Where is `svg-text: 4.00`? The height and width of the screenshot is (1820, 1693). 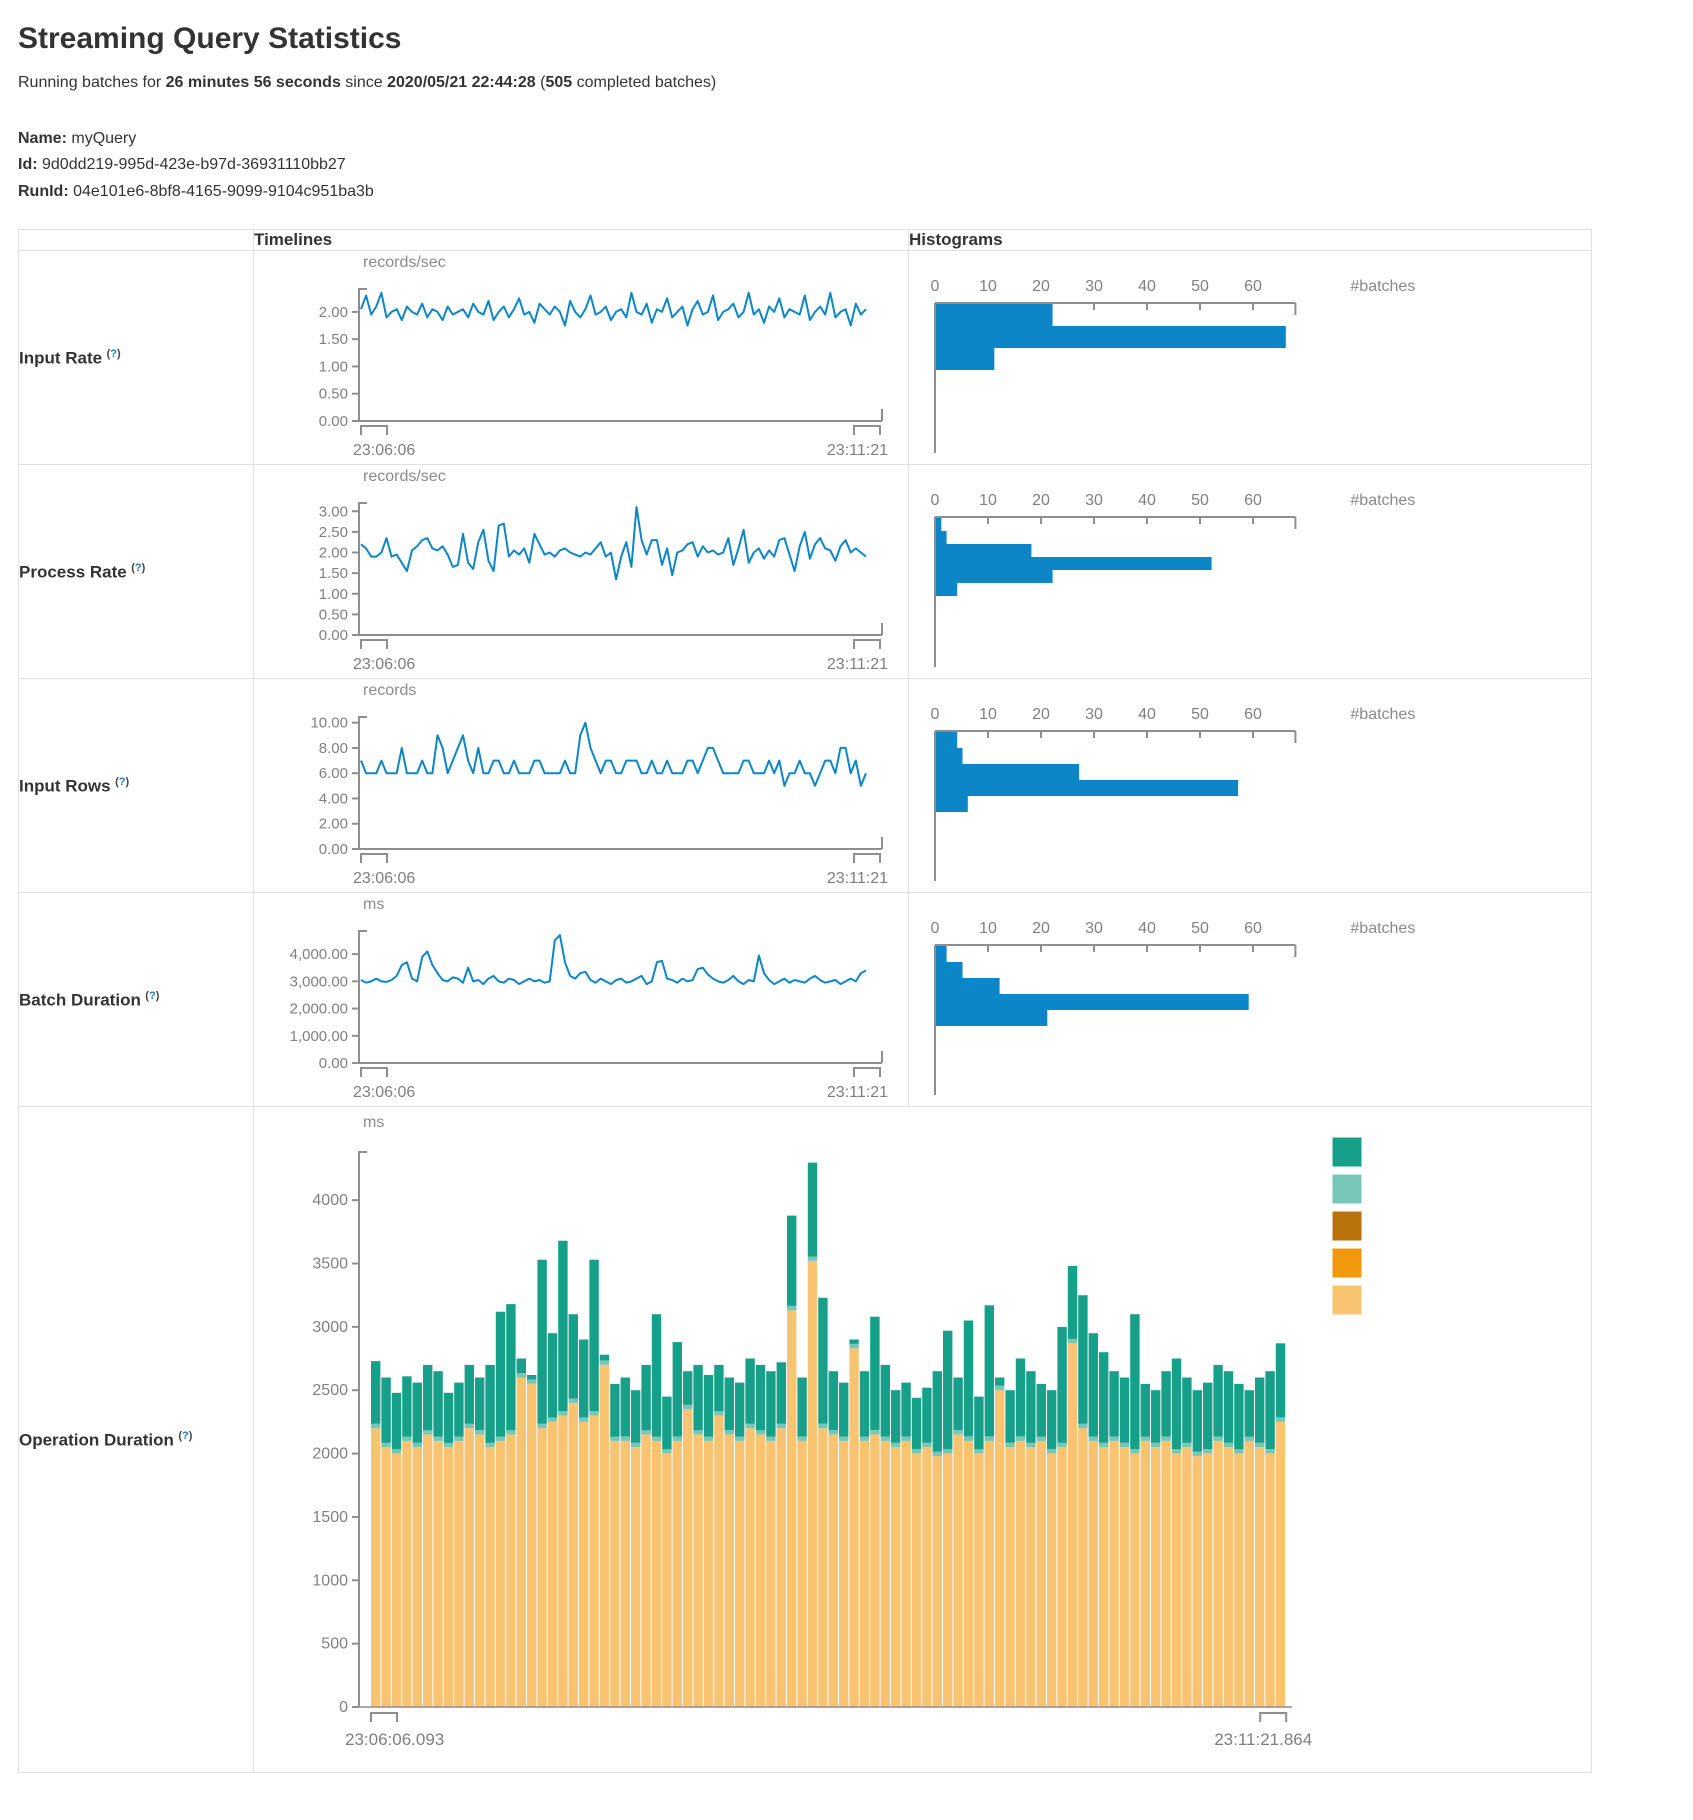 svg-text: 4.00 is located at coordinates (333, 799).